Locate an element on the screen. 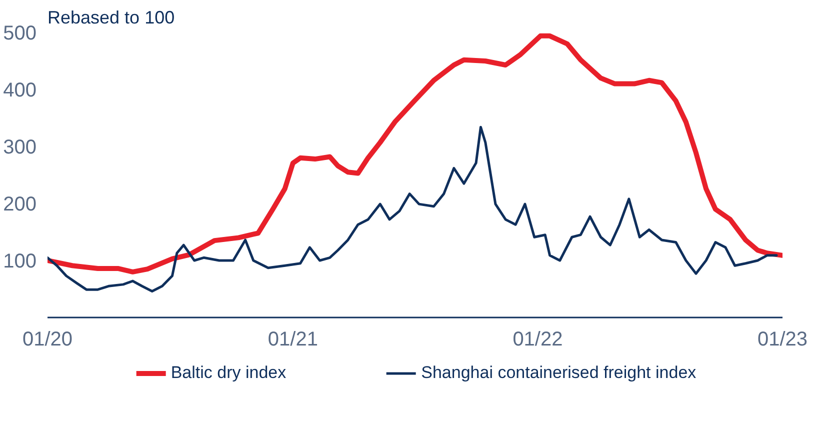 This screenshot has width=836, height=432. y-axis-title: Rebased to 100 is located at coordinates (111, 18).